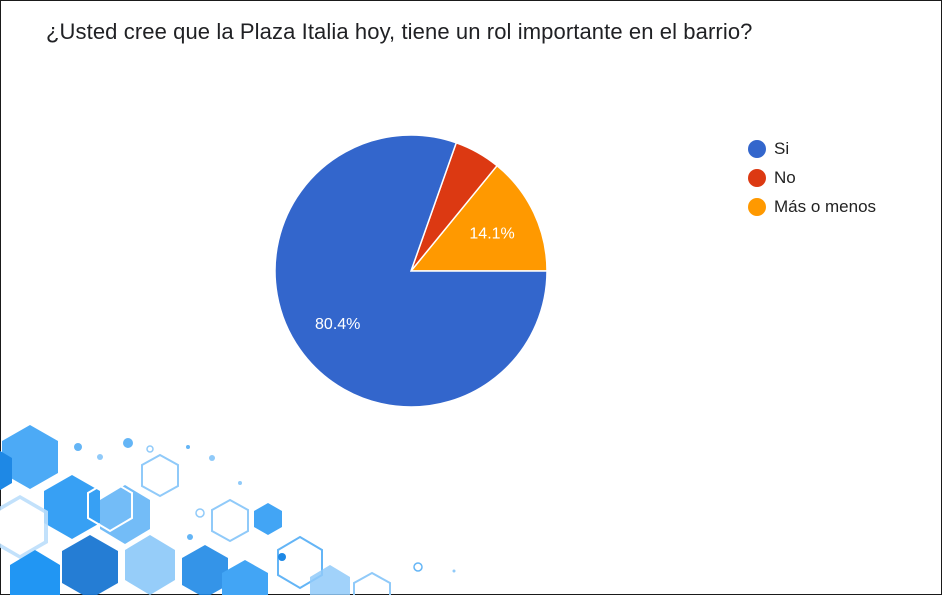 This screenshot has width=942, height=595. Describe the element at coordinates (491, 234) in the screenshot. I see `pie-data-label: 14.1%` at that location.